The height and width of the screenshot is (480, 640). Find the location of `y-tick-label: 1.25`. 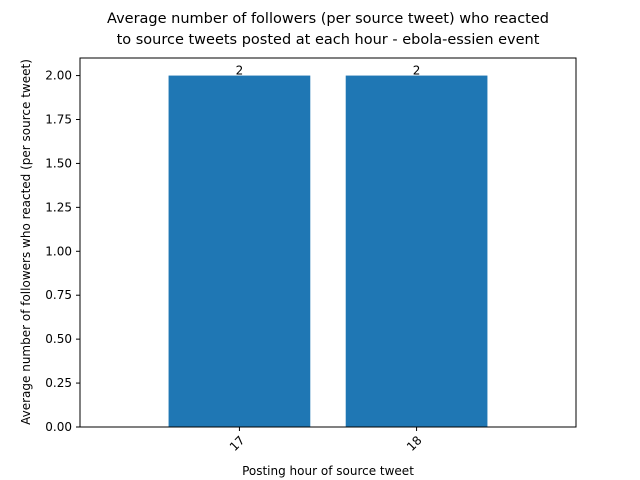

y-tick-label: 1.25 is located at coordinates (58, 207).